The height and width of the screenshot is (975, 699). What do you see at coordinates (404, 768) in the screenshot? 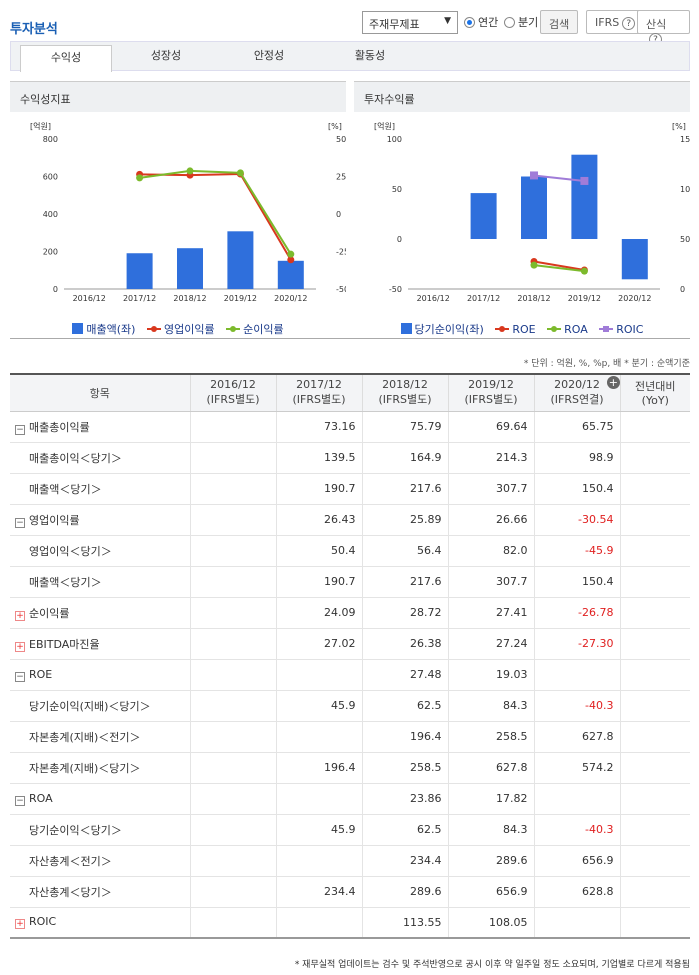
I see `value-cell: 258.5` at bounding box center [404, 768].